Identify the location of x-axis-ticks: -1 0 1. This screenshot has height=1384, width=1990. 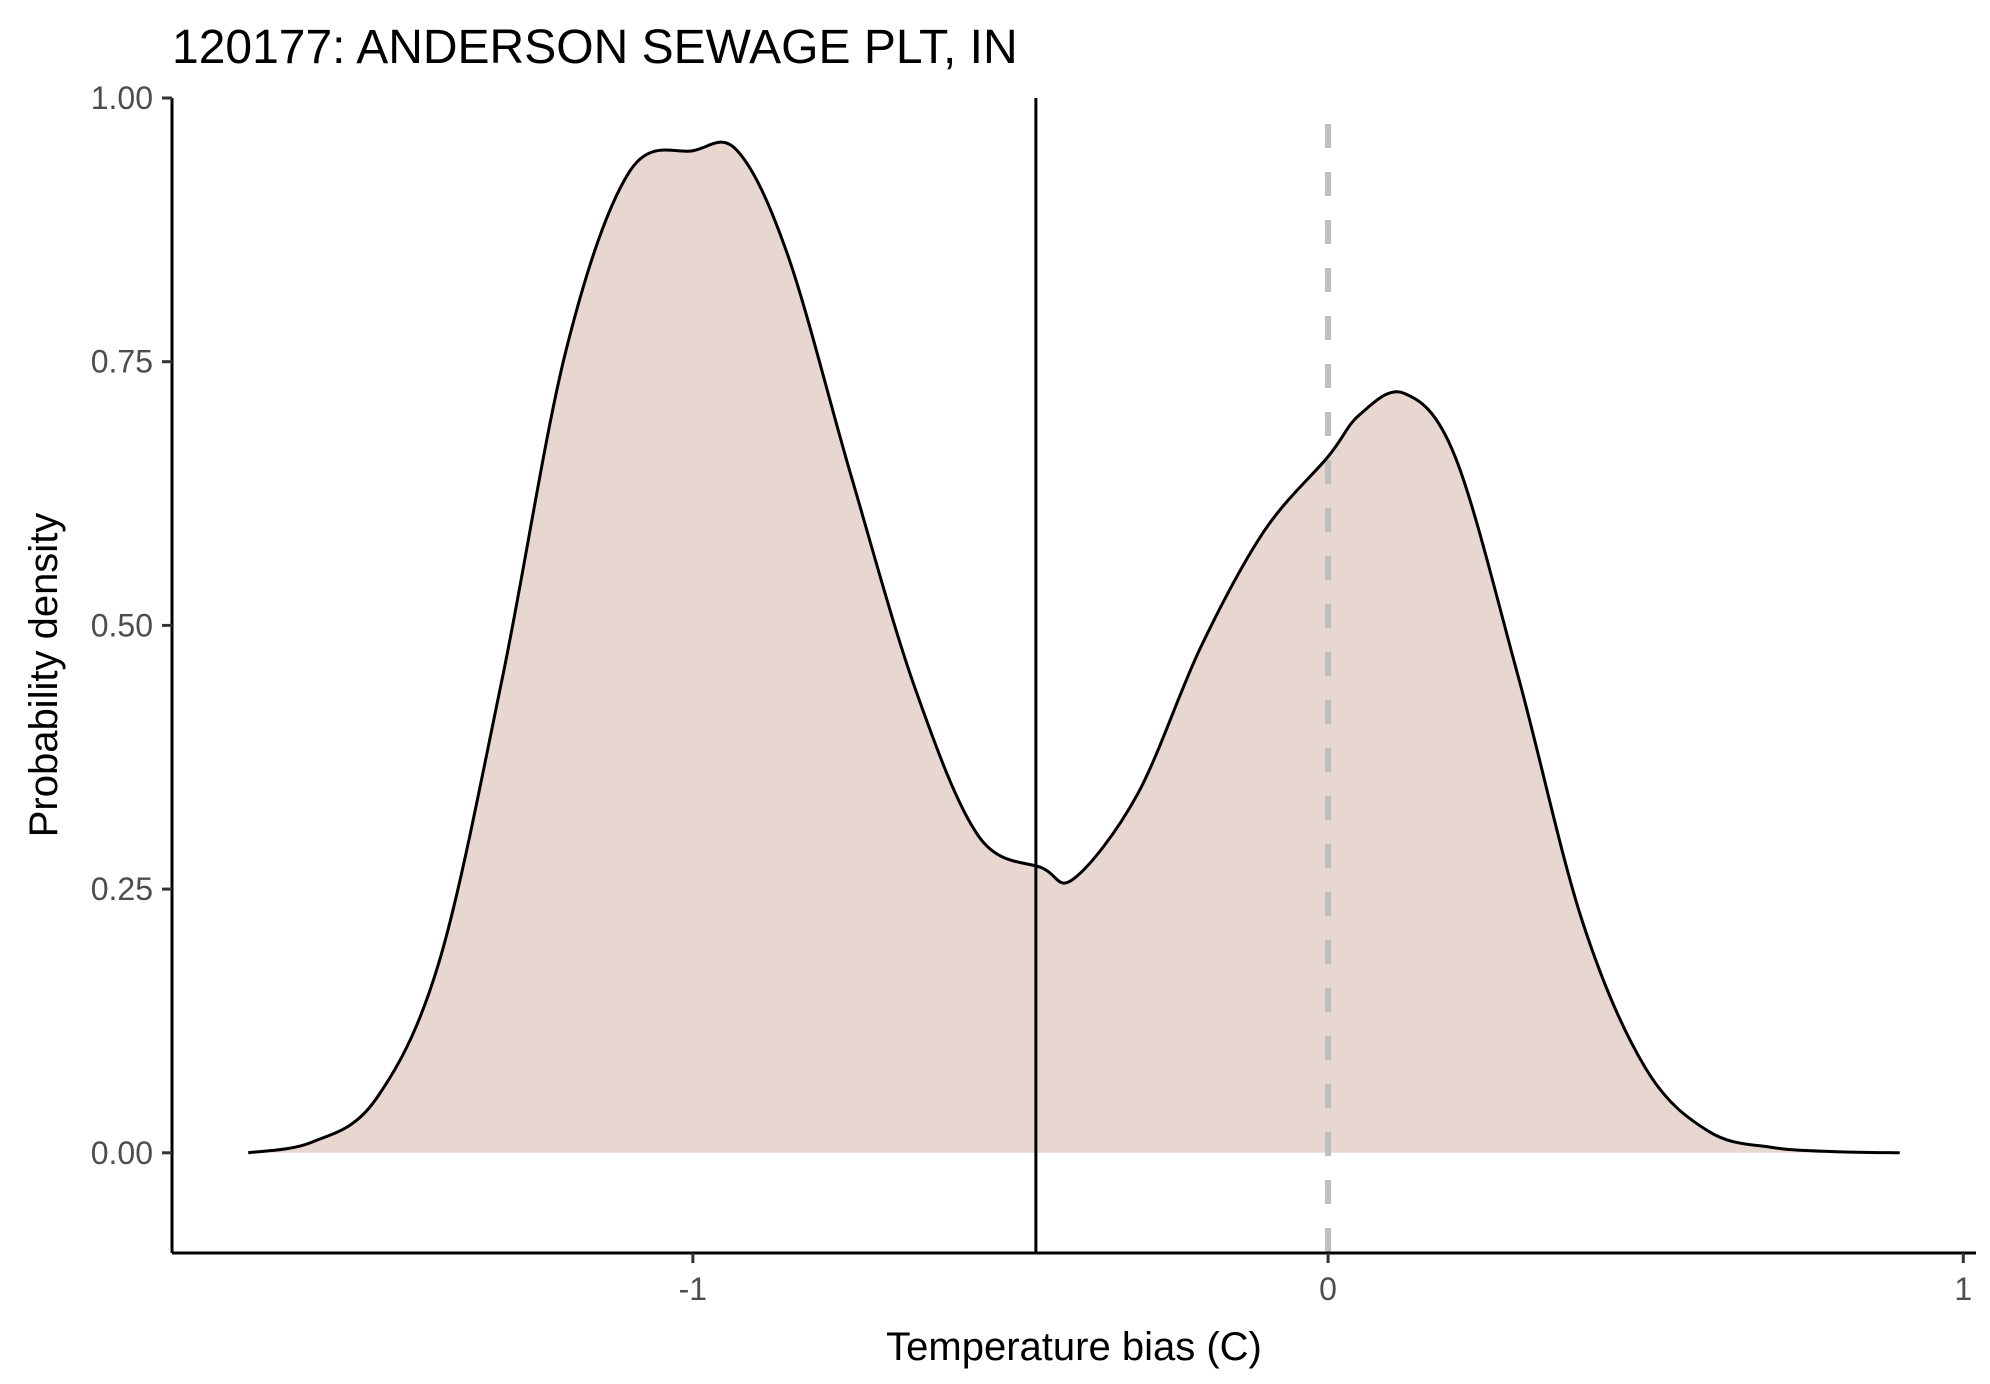
(1325, 1280).